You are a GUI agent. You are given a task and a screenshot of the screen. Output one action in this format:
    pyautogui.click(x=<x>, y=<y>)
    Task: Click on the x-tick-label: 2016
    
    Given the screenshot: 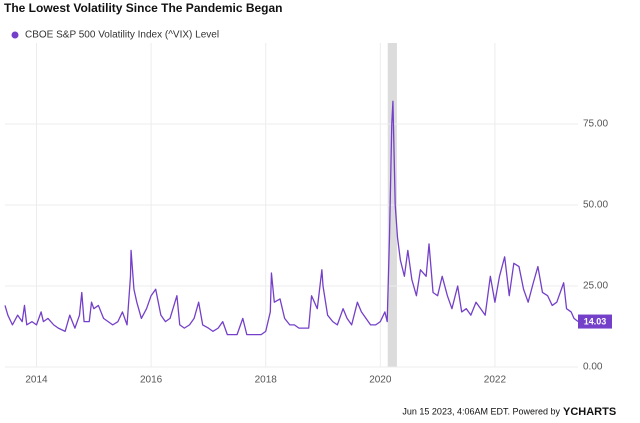 What is the action you would take?
    pyautogui.click(x=151, y=380)
    